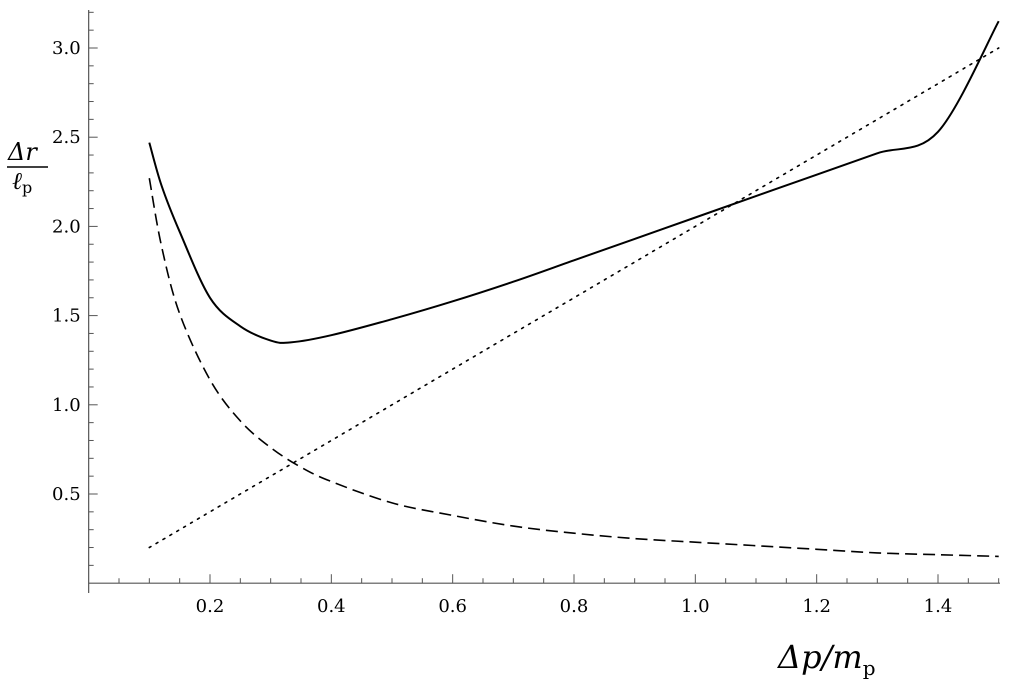 This screenshot has height=683, width=1024. What do you see at coordinates (66, 316) in the screenshot?
I see `y-tick-label: 1.5` at bounding box center [66, 316].